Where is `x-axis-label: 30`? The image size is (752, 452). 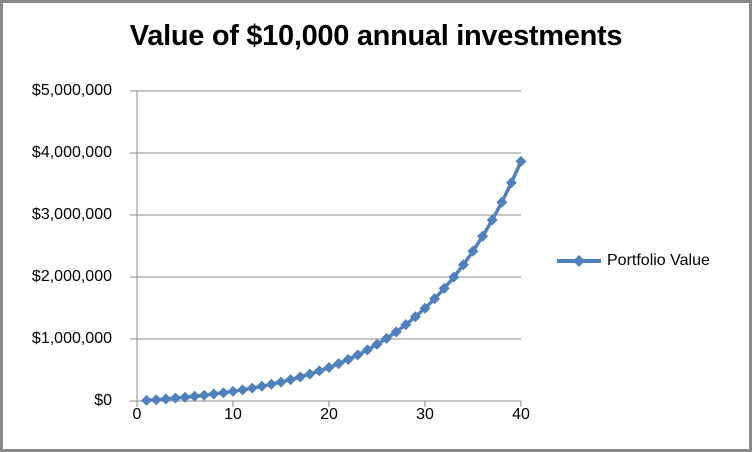
x-axis-label: 30 is located at coordinates (425, 414).